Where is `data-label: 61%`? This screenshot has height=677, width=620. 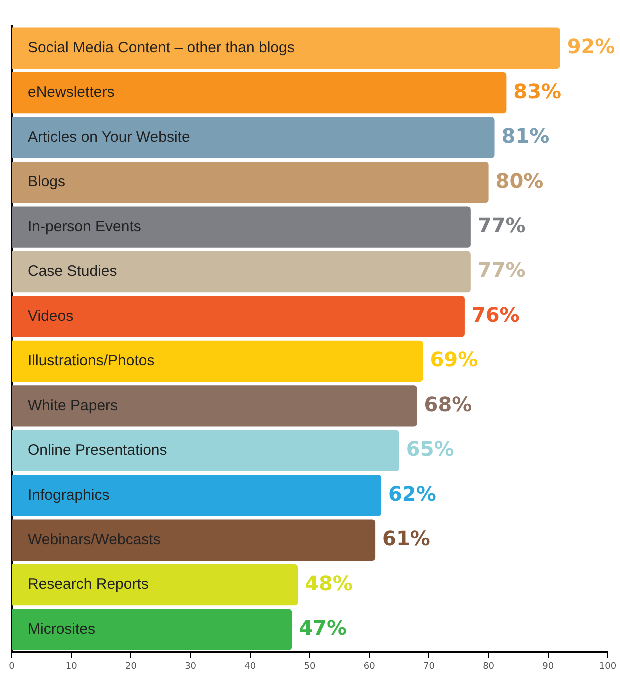 data-label: 61% is located at coordinates (406, 538).